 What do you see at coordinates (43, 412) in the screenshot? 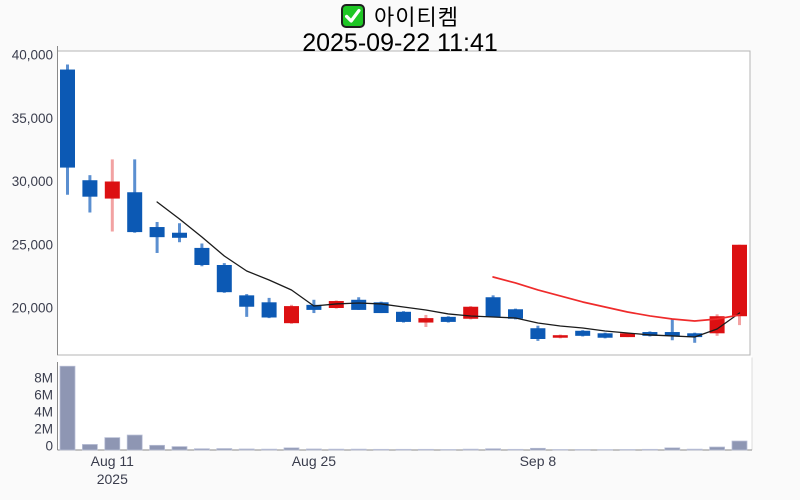
I see `volume-tick-label: 4M` at bounding box center [43, 412].